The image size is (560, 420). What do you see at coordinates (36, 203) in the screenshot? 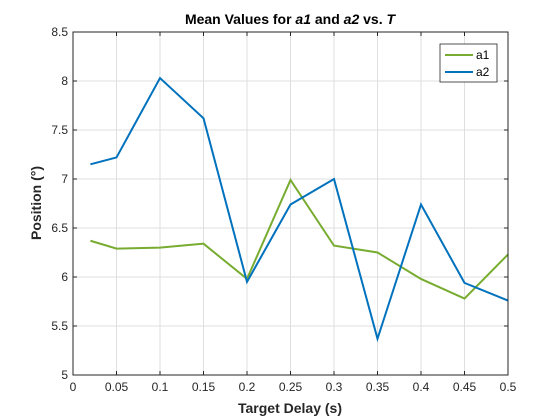
I see `y-axis-label: Position (°)` at bounding box center [36, 203].